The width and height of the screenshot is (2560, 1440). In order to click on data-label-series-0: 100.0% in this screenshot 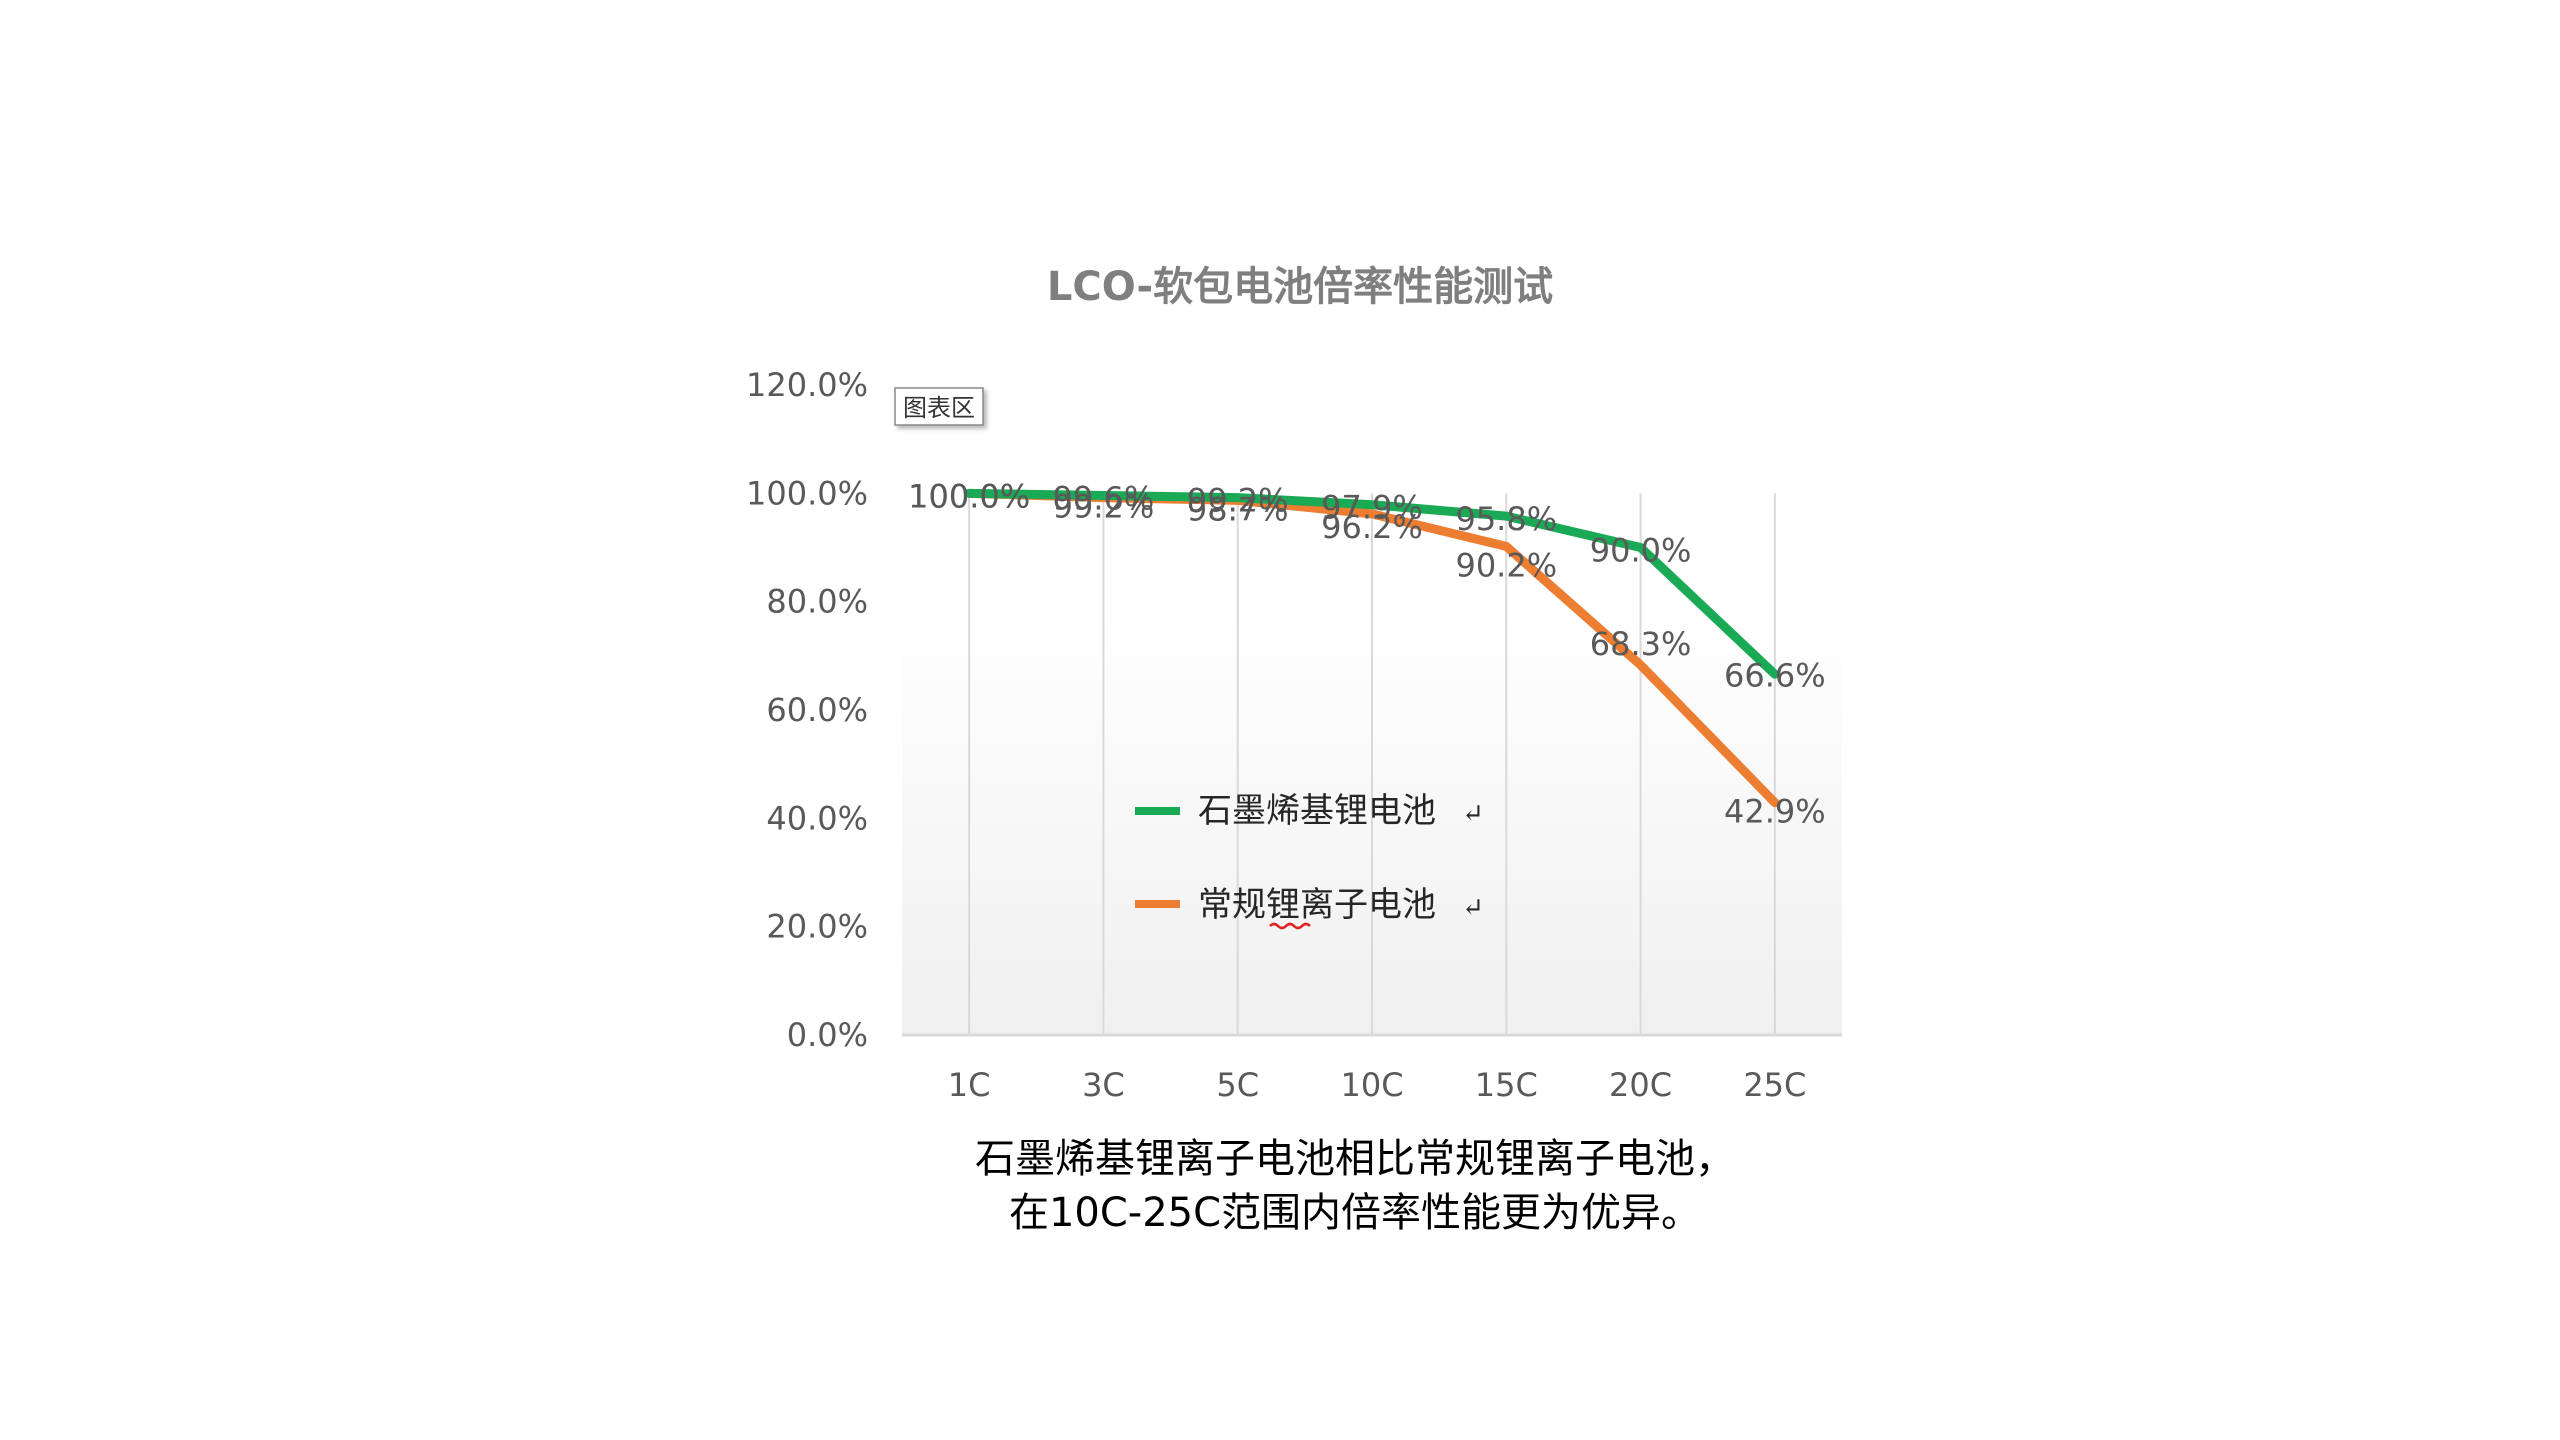, I will do `click(969, 496)`.